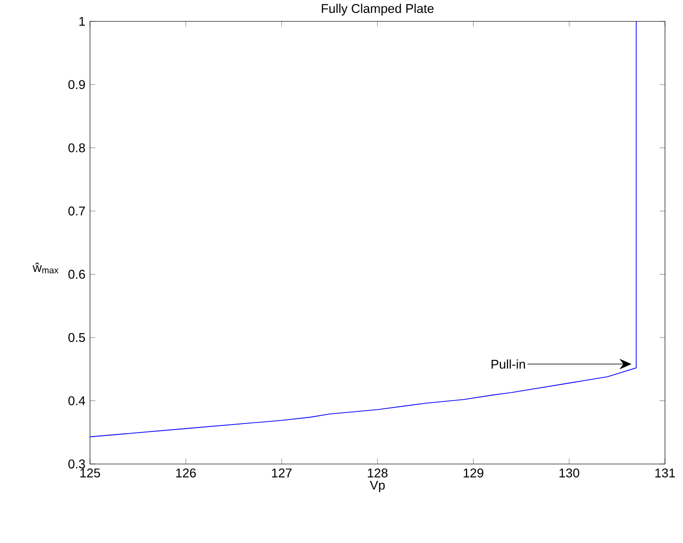  What do you see at coordinates (377, 486) in the screenshot?
I see `x-axis-title: Vp` at bounding box center [377, 486].